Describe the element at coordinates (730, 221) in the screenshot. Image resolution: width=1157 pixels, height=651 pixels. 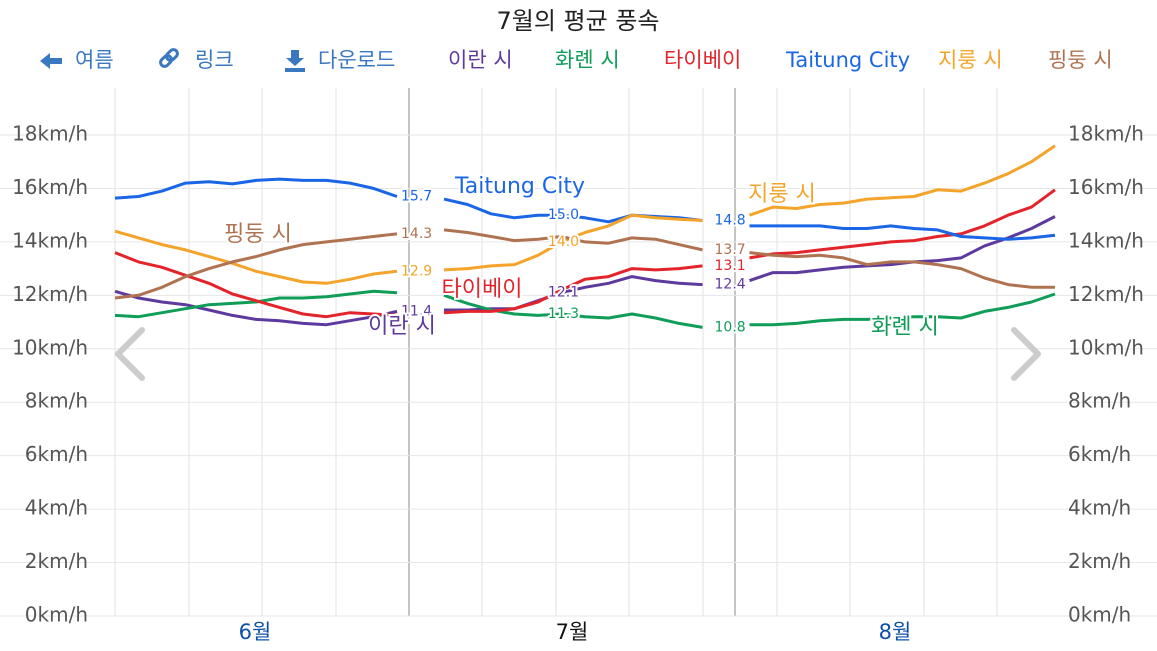
I see `value-label: 14.8` at that location.